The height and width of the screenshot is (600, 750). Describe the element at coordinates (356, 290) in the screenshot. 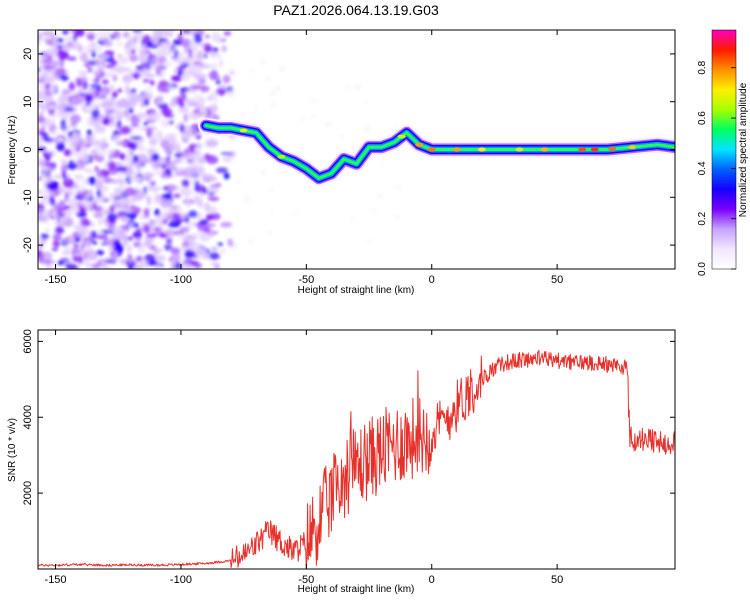

I see `spectrogram-x-label: Height of straight line (km)` at that location.